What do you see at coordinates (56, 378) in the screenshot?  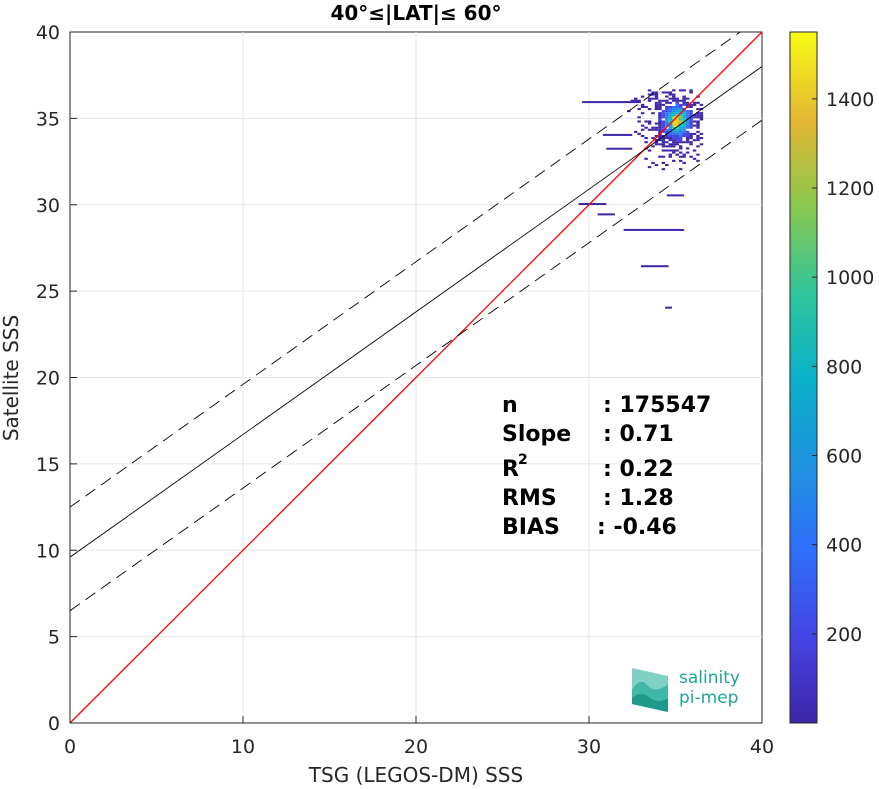 I see `y-axis-ticks: 0 5 10 15 20 25 30 35 40` at bounding box center [56, 378].